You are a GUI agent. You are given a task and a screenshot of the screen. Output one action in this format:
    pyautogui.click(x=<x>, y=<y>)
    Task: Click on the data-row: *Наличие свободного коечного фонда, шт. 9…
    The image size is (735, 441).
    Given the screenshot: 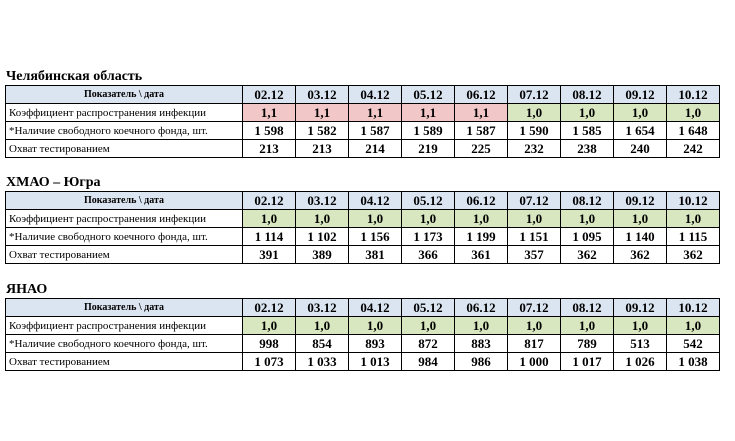 What is the action you would take?
    pyautogui.click(x=362, y=343)
    